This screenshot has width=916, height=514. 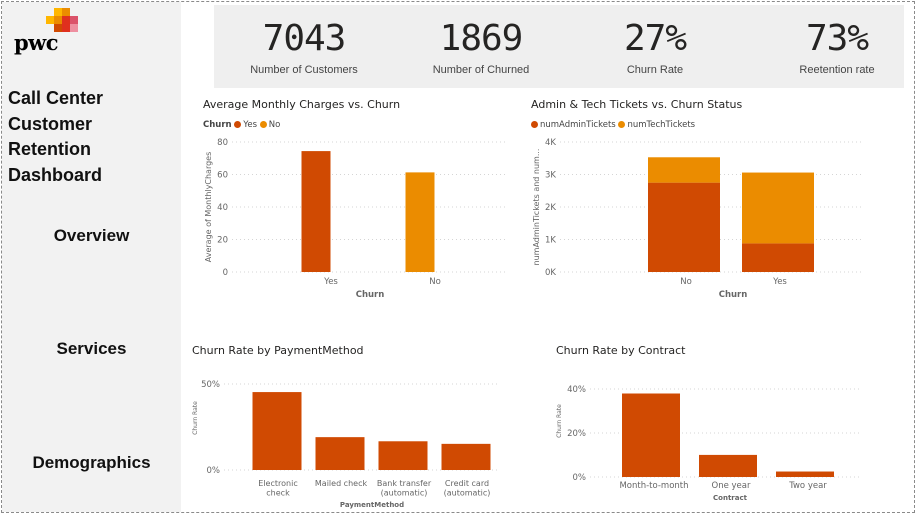 I want to click on x-tick-label: Mailed check, so click(x=341, y=483).